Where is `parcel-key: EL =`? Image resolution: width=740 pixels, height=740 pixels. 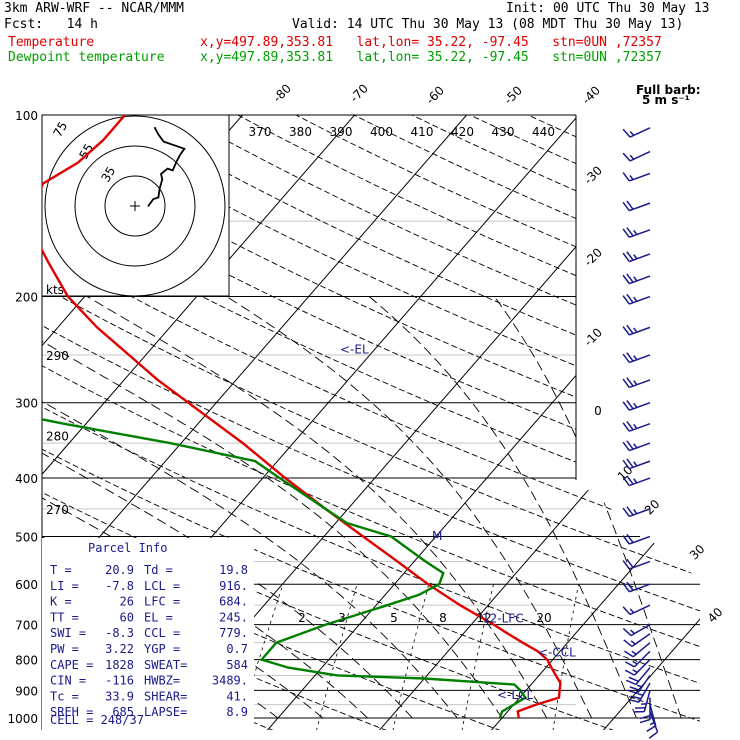 parcel-key: EL = is located at coordinates (158, 617).